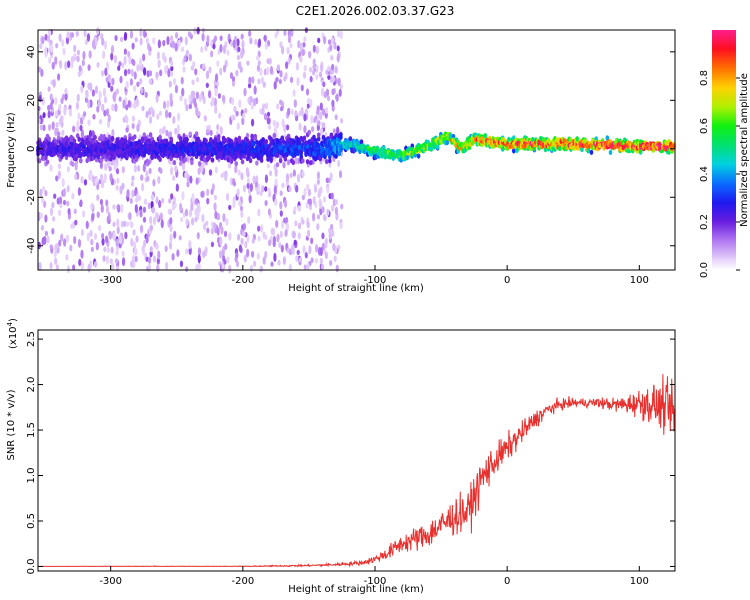 This screenshot has height=600, width=750. What do you see at coordinates (242, 581) in the screenshot?
I see `snr-x-tick-label: -200` at bounding box center [242, 581].